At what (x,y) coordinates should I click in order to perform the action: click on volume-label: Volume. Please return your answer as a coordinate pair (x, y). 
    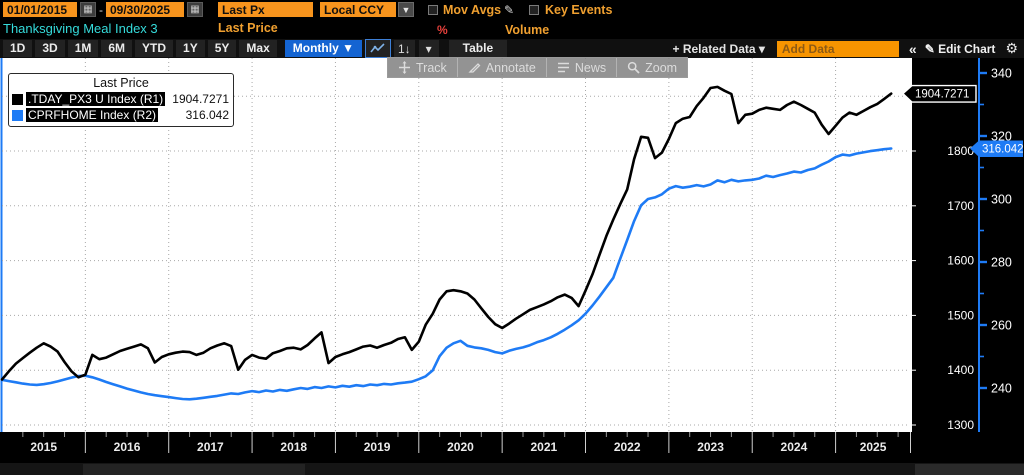
    Looking at the image, I should click on (527, 30).